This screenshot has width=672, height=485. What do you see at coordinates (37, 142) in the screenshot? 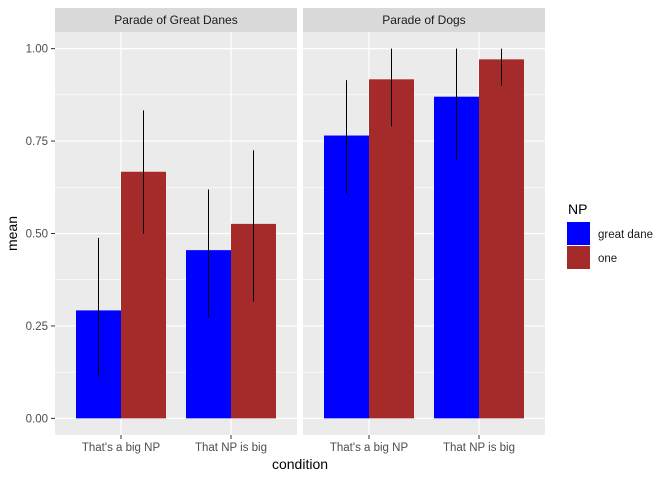
I see `y-tick-label: 0.75` at bounding box center [37, 142].